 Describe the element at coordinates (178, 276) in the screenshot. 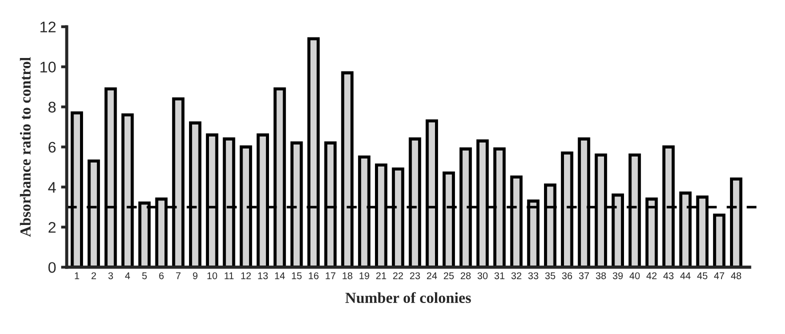

I see `x-tick-label: 7` at that location.